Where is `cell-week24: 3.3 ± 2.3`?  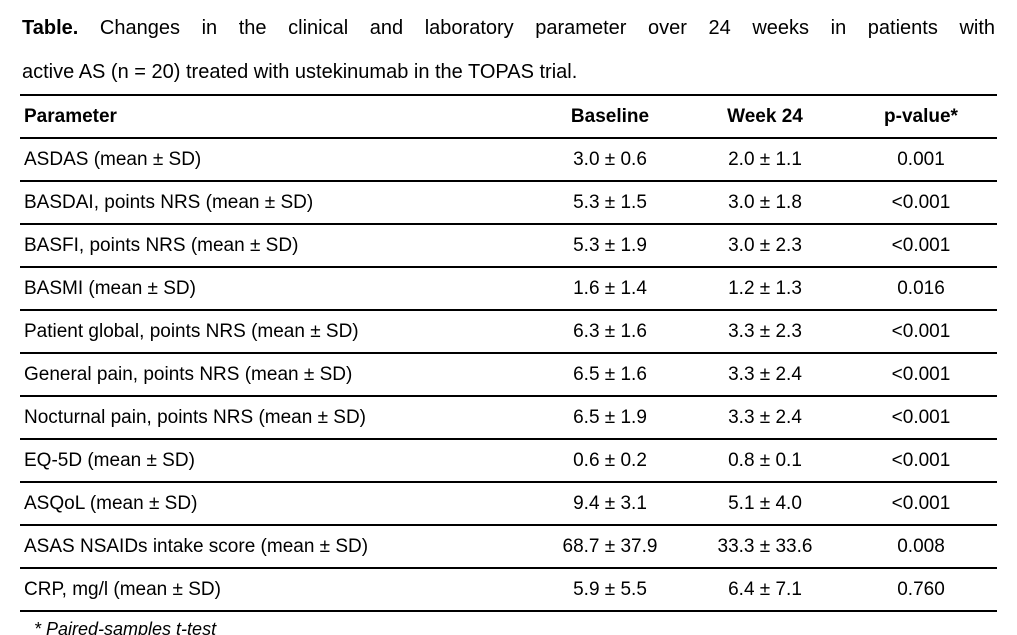 cell-week24: 3.3 ± 2.3 is located at coordinates (765, 331).